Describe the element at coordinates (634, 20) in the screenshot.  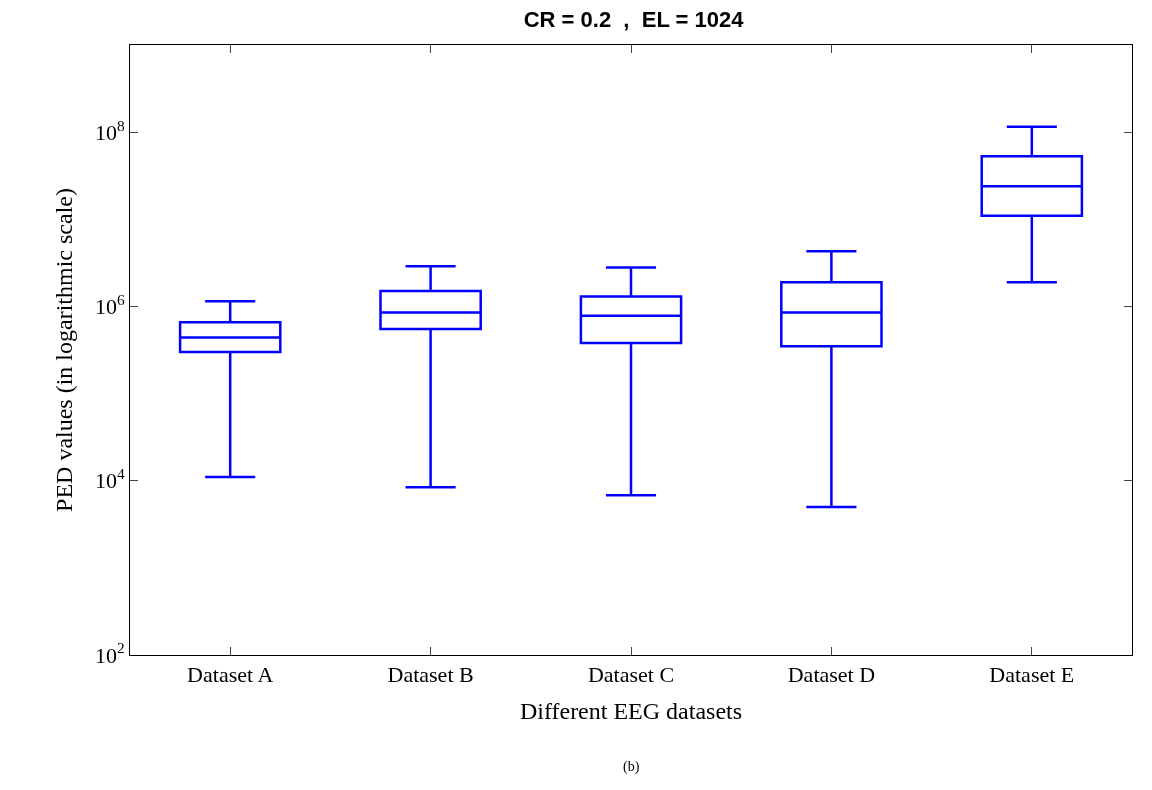
I see `chart-title: CR = 0.2 , EL = 1024` at that location.